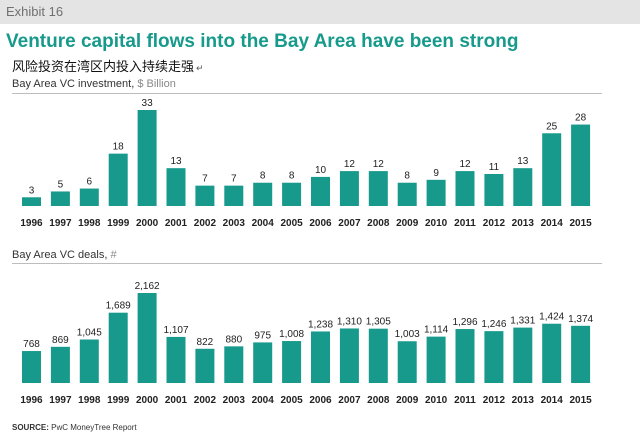 The height and width of the screenshot is (446, 640). What do you see at coordinates (523, 187) in the screenshot?
I see `investment-bar-2013` at bounding box center [523, 187].